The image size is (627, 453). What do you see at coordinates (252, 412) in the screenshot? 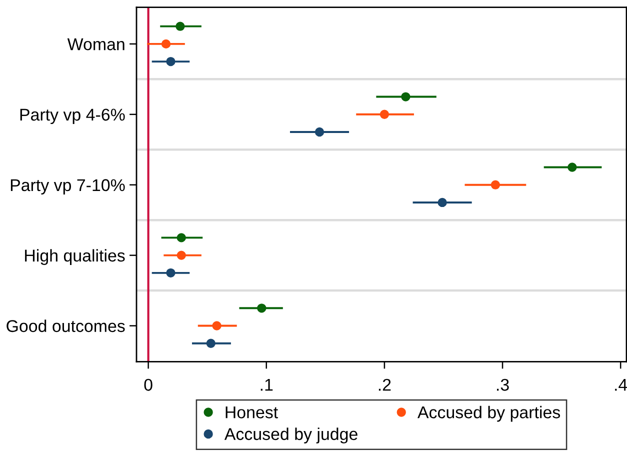
I see `legend-label: Honest` at bounding box center [252, 412].